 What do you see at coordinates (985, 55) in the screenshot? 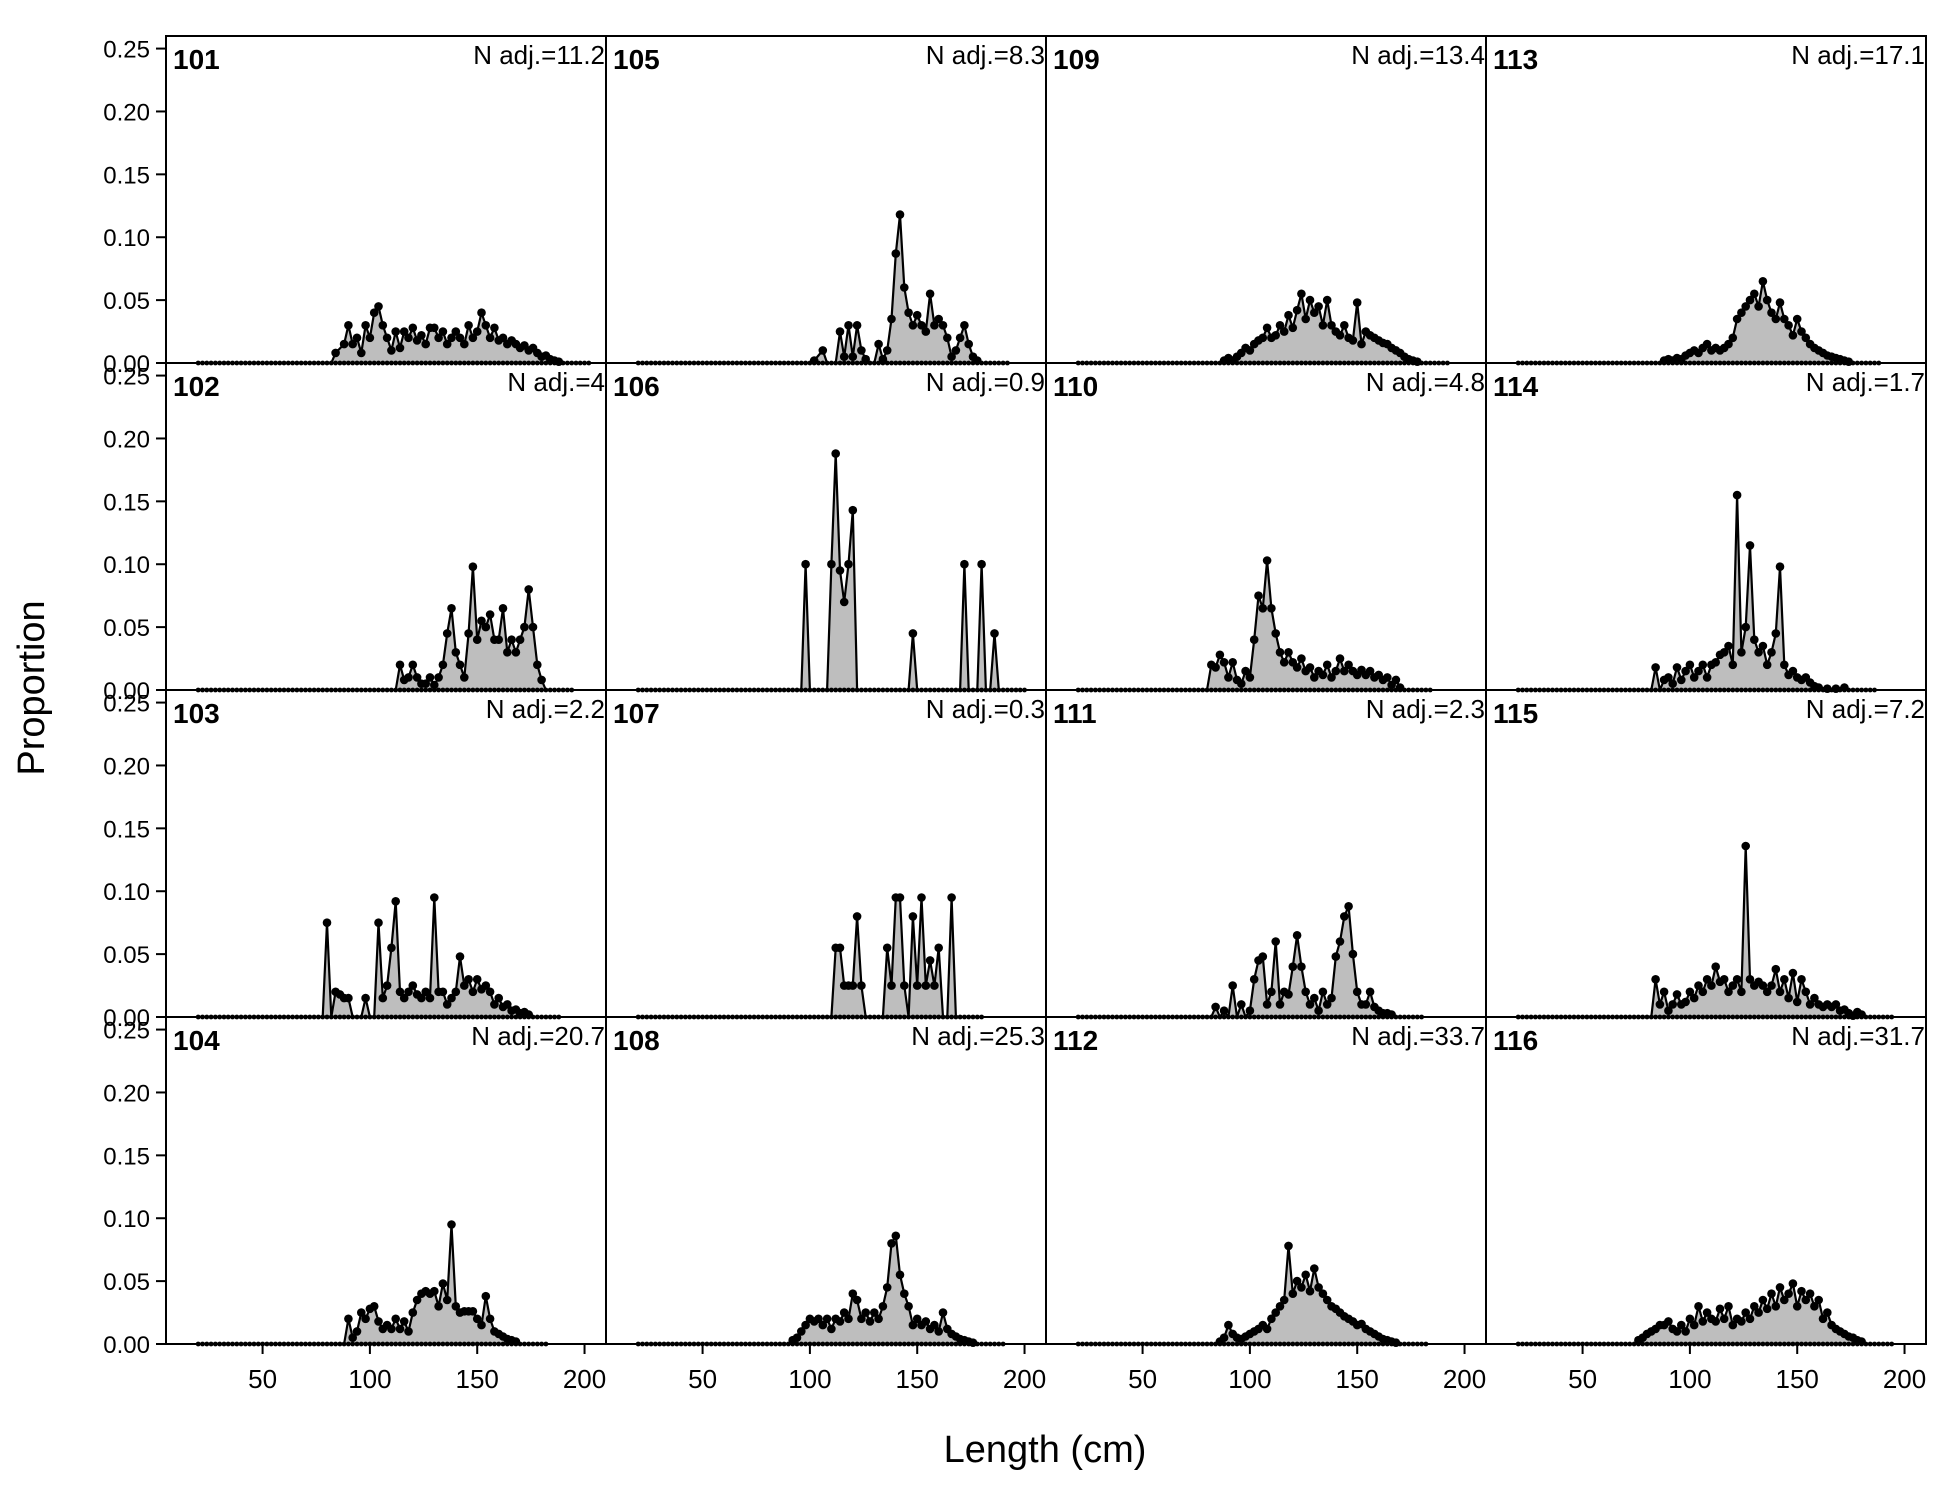
I see `panel-annotation: N adj.=8.3` at bounding box center [985, 55].